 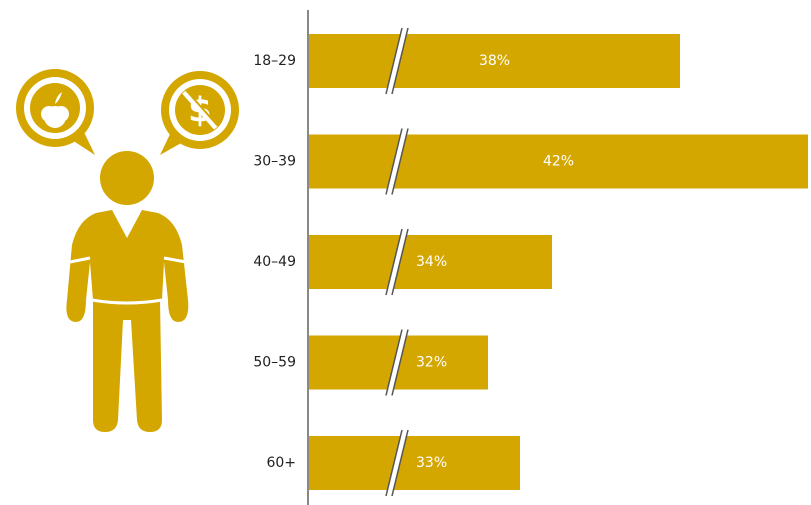 What do you see at coordinates (274, 363) in the screenshot?
I see `category-label: 50–59` at bounding box center [274, 363].